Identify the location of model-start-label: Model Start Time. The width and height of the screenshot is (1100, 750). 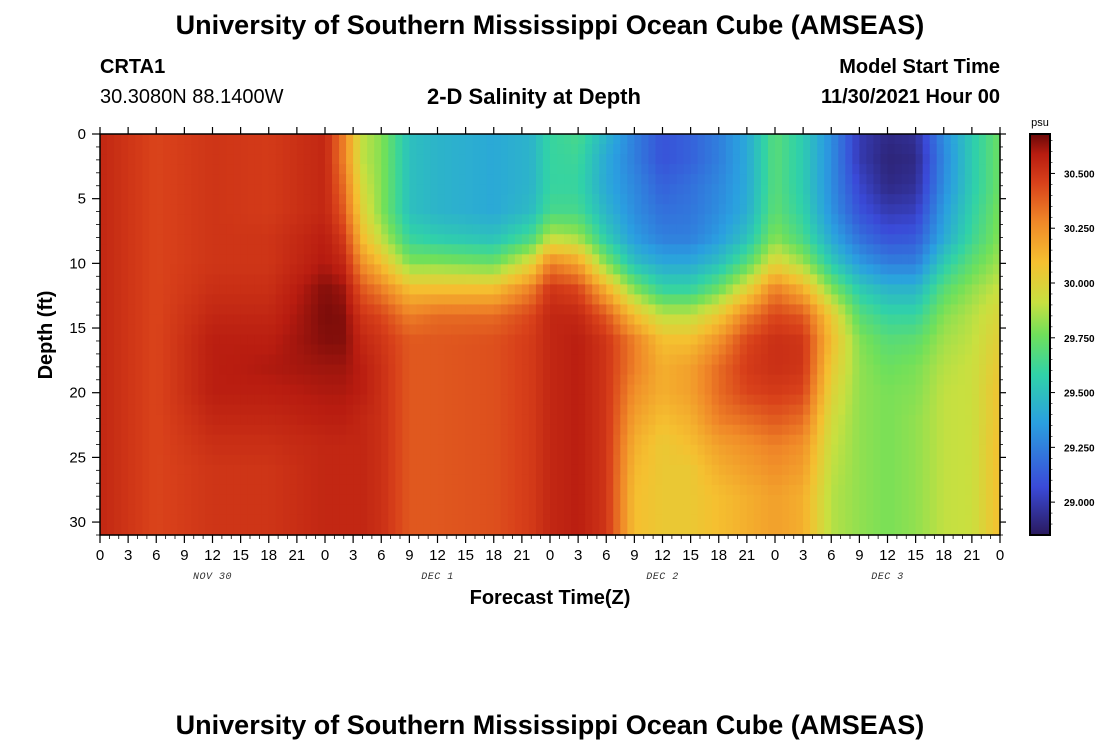
(919, 67).